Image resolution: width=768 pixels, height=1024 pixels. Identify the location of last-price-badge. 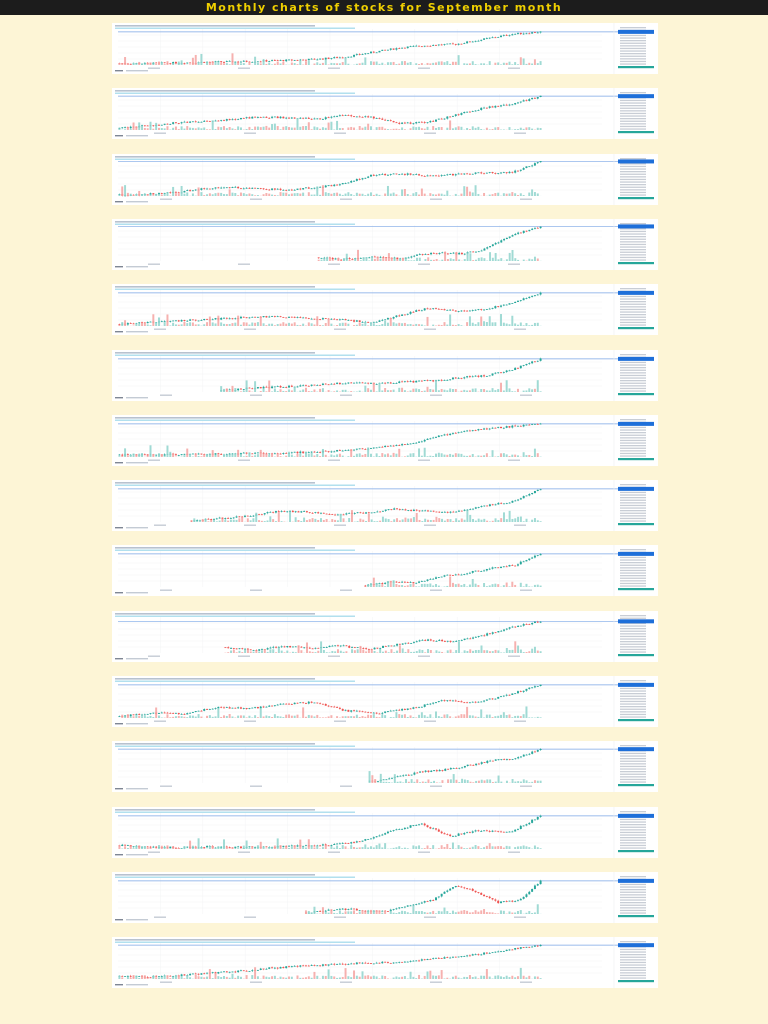
(636, 684).